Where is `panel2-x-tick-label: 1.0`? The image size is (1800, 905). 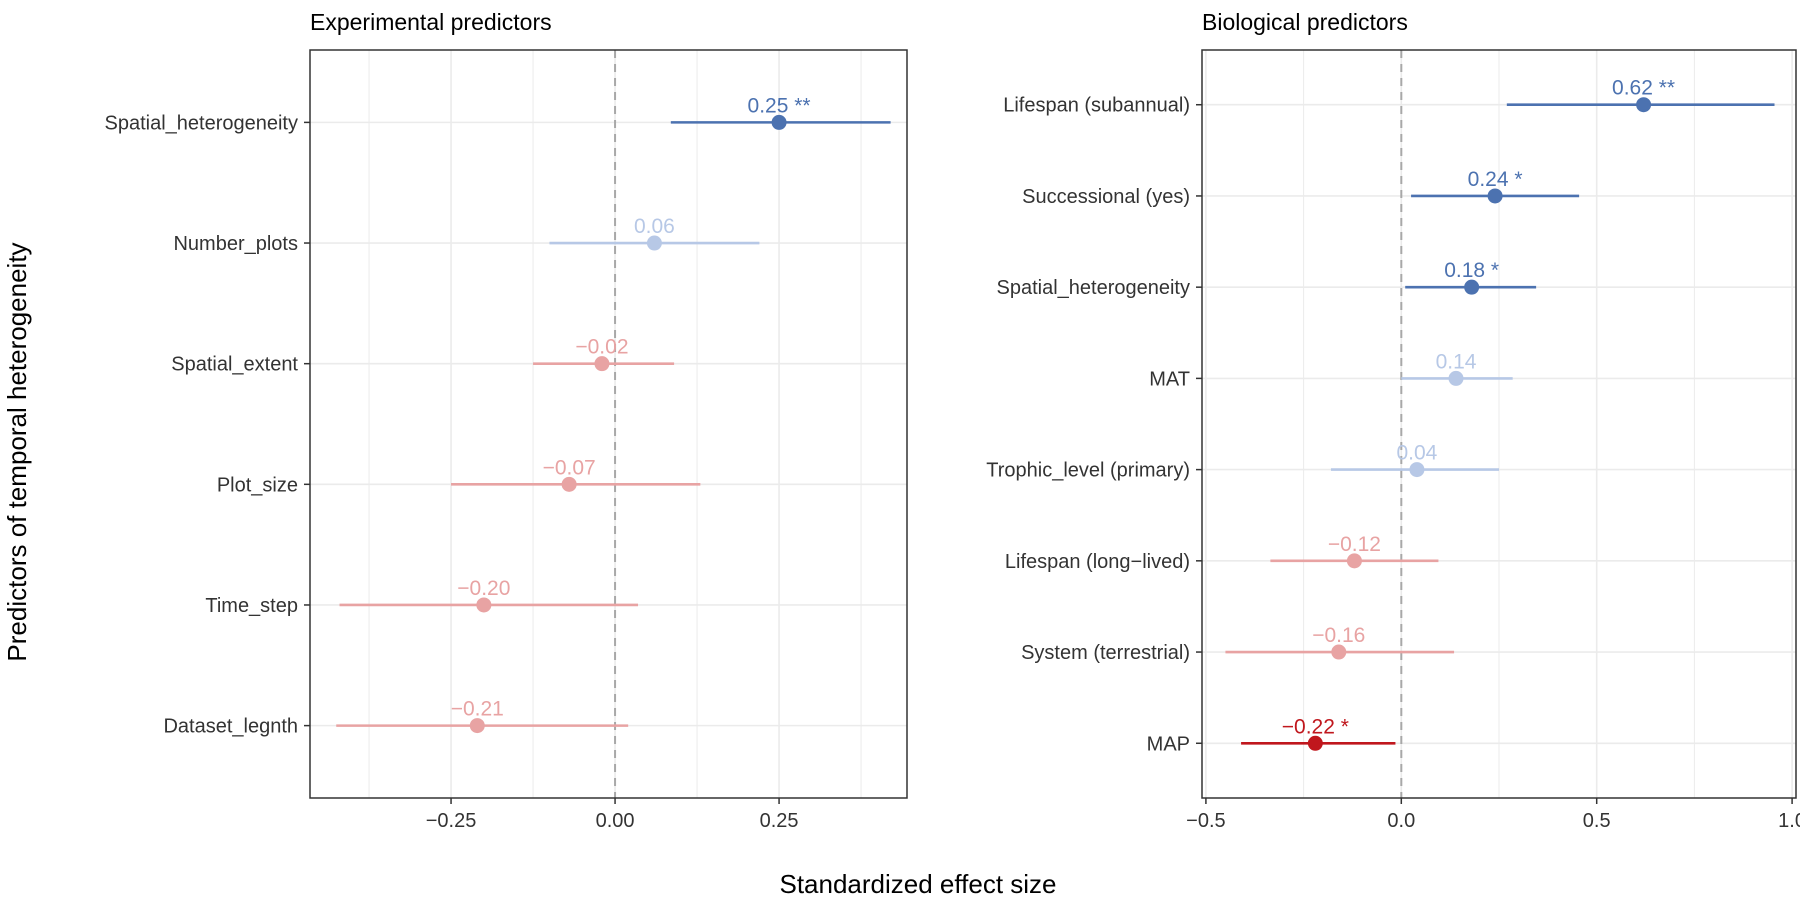
panel2-x-tick-label: 1.0 is located at coordinates (1789, 821).